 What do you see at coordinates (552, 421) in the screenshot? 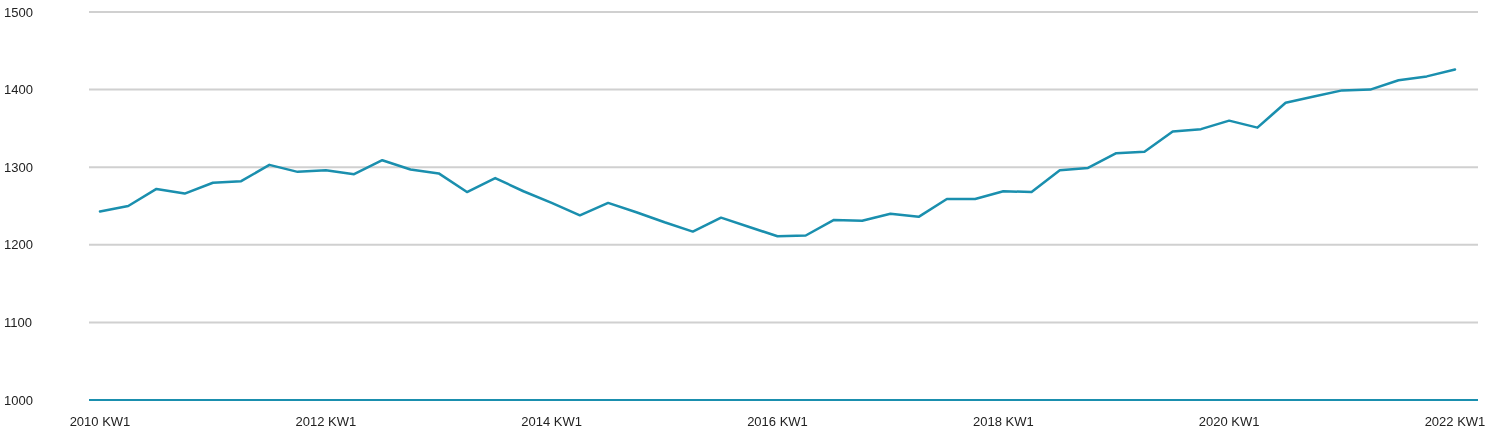
I see `x-tick-label: 2014 KW1` at bounding box center [552, 421].